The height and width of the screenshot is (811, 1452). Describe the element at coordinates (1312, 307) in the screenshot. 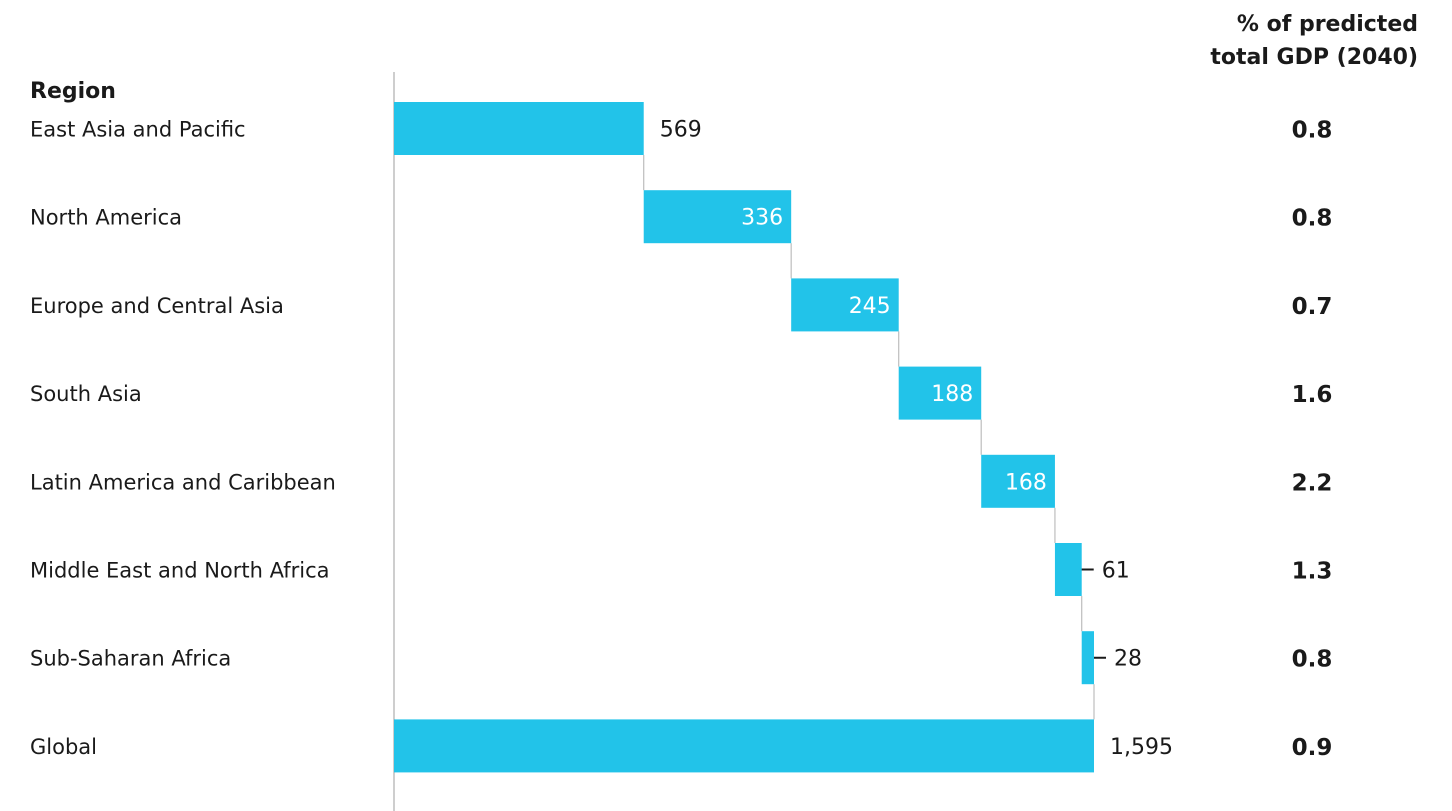

I see `gdp-share-value: 0.7` at that location.